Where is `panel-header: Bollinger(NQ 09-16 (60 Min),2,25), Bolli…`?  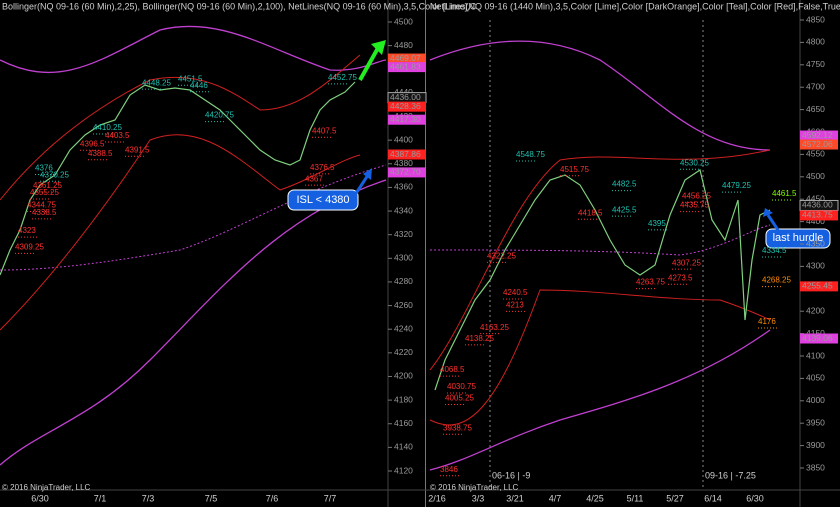
panel-header: Bollinger(NQ 09-16 (60 Min),2,25), Bolli… is located at coordinates (239, 6).